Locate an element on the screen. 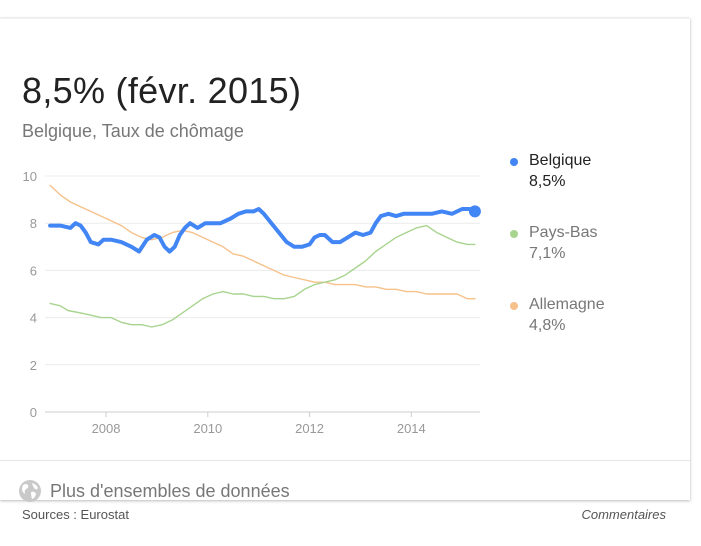  y-tick-label: 8 is located at coordinates (33, 223).